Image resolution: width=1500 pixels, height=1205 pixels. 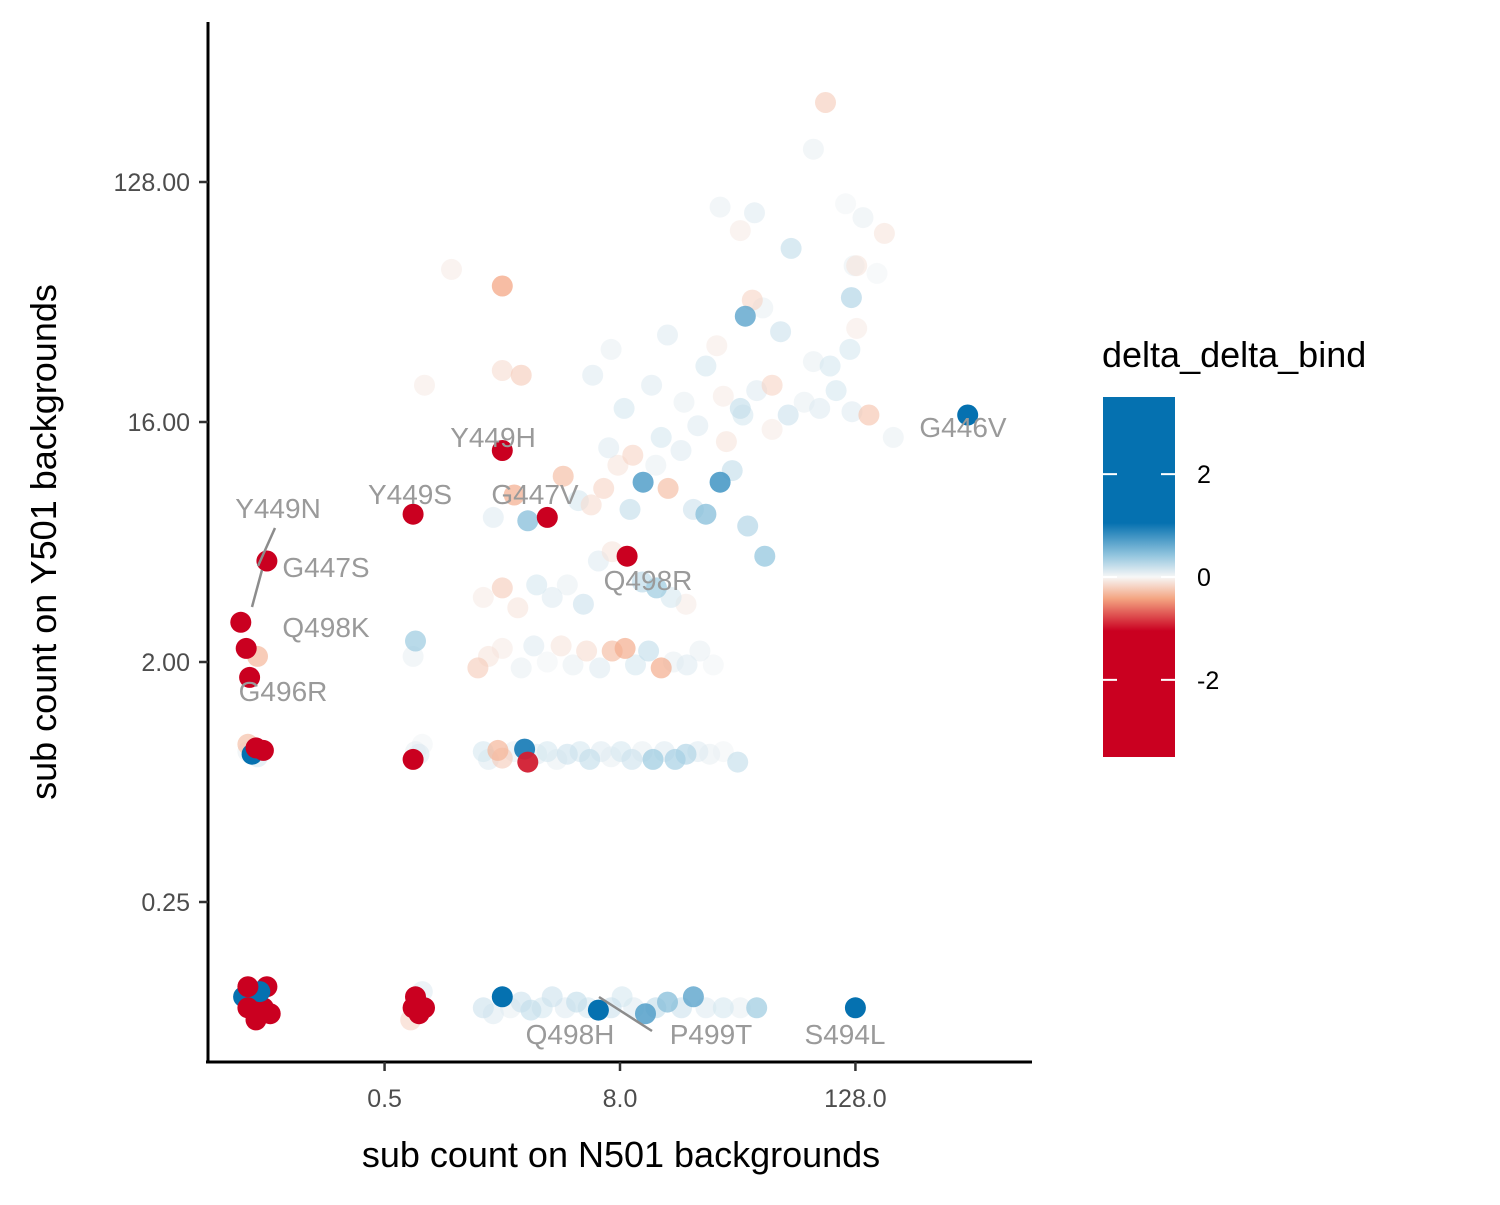 I want to click on label-leader-lines, so click(x=451, y=780).